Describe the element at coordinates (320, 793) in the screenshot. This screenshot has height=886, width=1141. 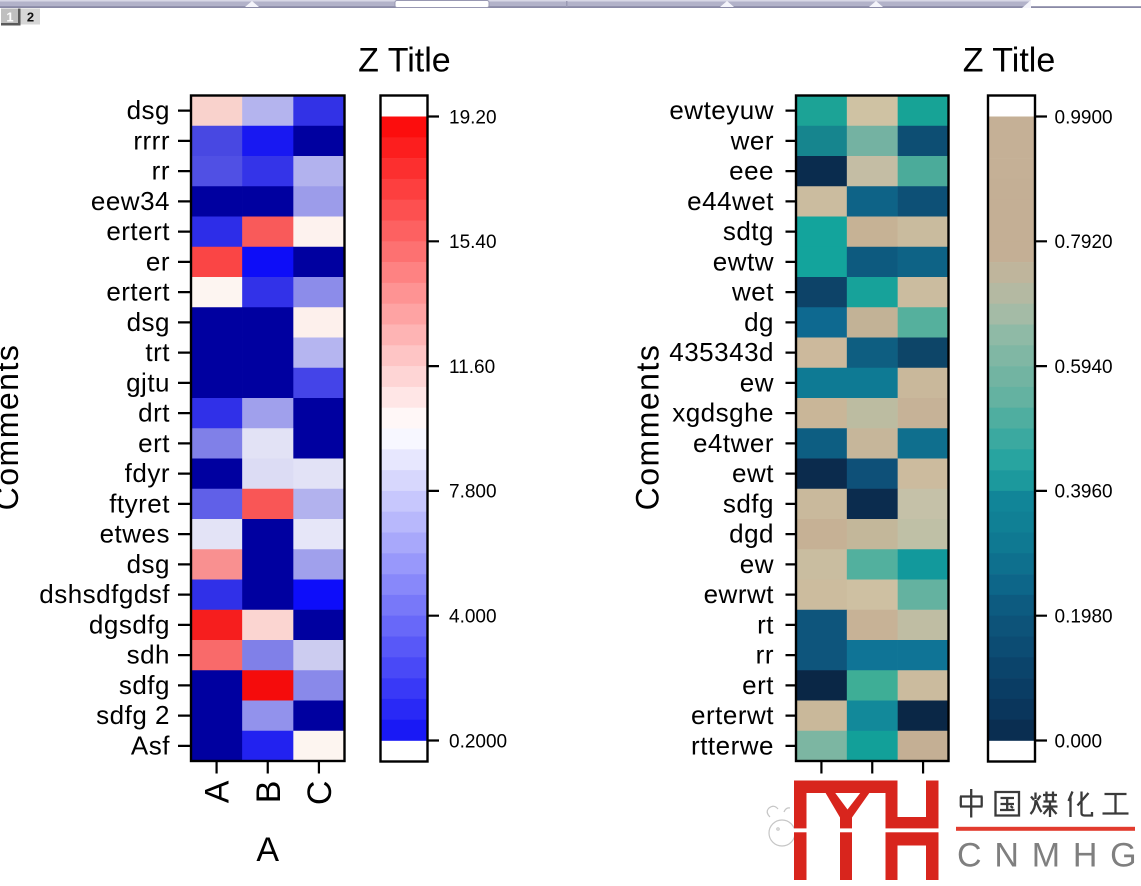
I see `svg-text: C` at that location.